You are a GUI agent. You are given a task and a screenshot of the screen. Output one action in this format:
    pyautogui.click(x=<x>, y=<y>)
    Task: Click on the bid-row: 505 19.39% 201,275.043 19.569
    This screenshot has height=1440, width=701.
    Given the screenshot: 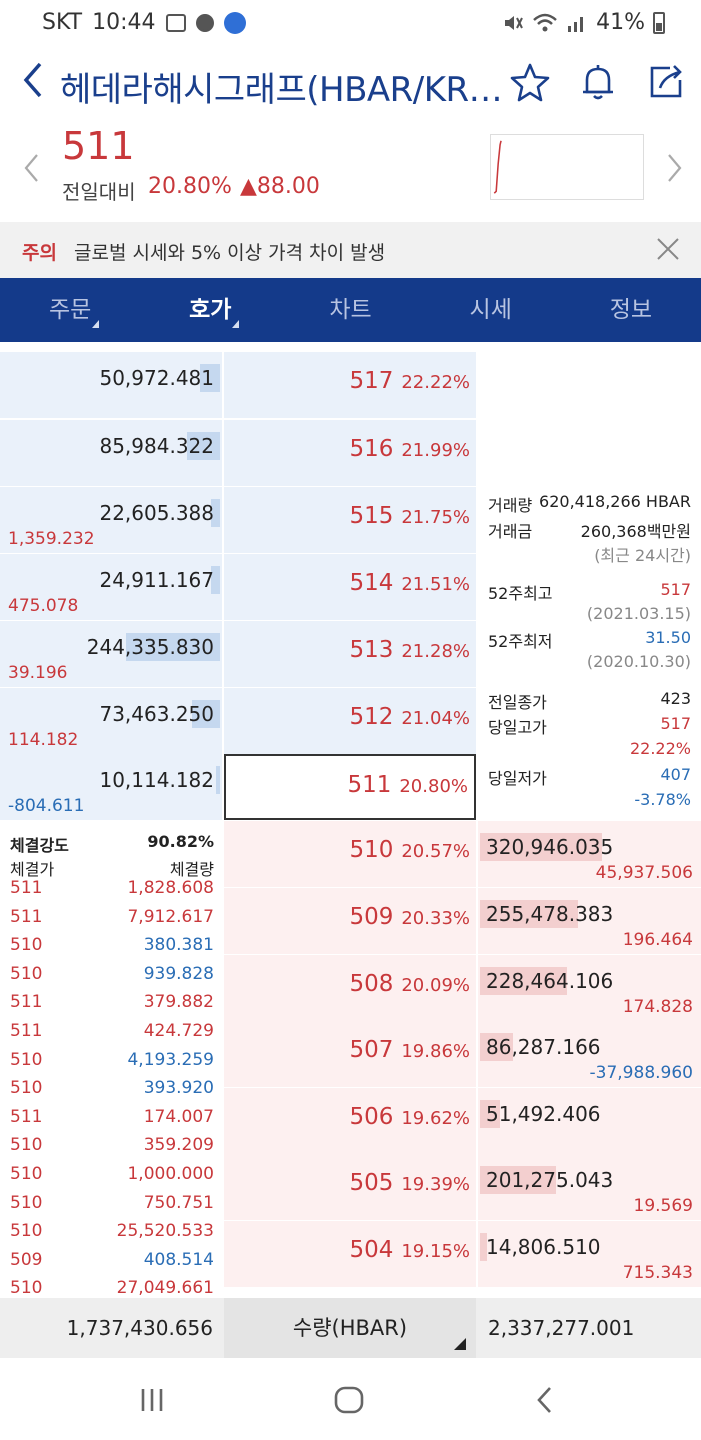 What is the action you would take?
    pyautogui.click(x=350, y=1187)
    